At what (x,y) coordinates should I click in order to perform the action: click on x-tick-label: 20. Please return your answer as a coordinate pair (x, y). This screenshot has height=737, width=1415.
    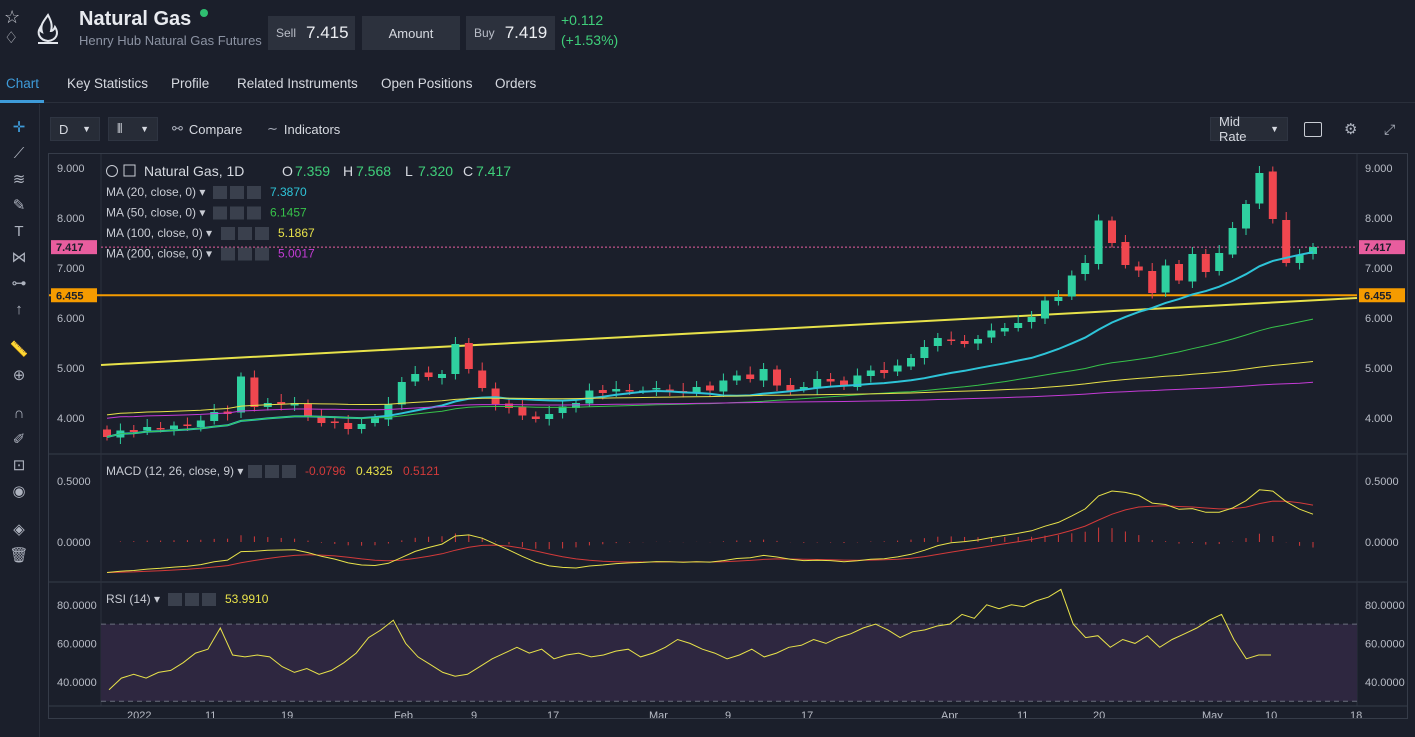
    Looking at the image, I should click on (1099, 714).